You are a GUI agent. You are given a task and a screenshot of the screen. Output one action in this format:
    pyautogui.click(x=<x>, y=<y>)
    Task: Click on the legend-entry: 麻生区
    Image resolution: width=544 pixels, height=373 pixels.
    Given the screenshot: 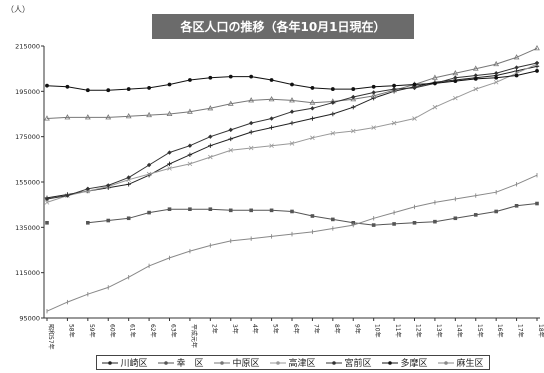 What is the action you would take?
    pyautogui.click(x=461, y=362)
    